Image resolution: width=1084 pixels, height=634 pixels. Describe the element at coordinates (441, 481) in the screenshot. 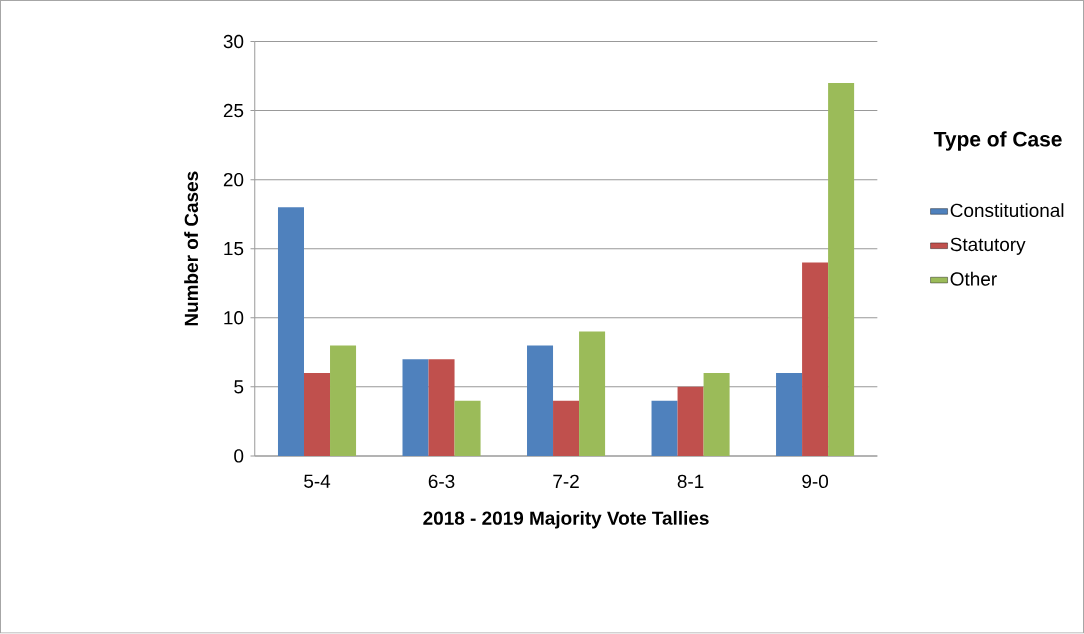

I see `x-tick-label: 6-3` at that location.